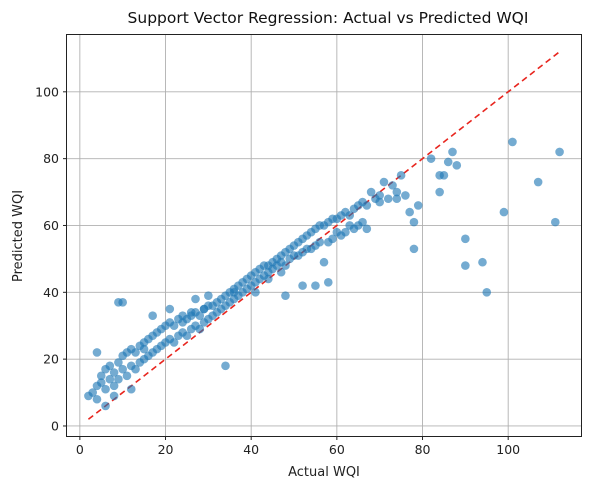 The width and height of the screenshot is (590, 490). What do you see at coordinates (51, 158) in the screenshot?
I see `y-tick-label: 80` at bounding box center [51, 158].